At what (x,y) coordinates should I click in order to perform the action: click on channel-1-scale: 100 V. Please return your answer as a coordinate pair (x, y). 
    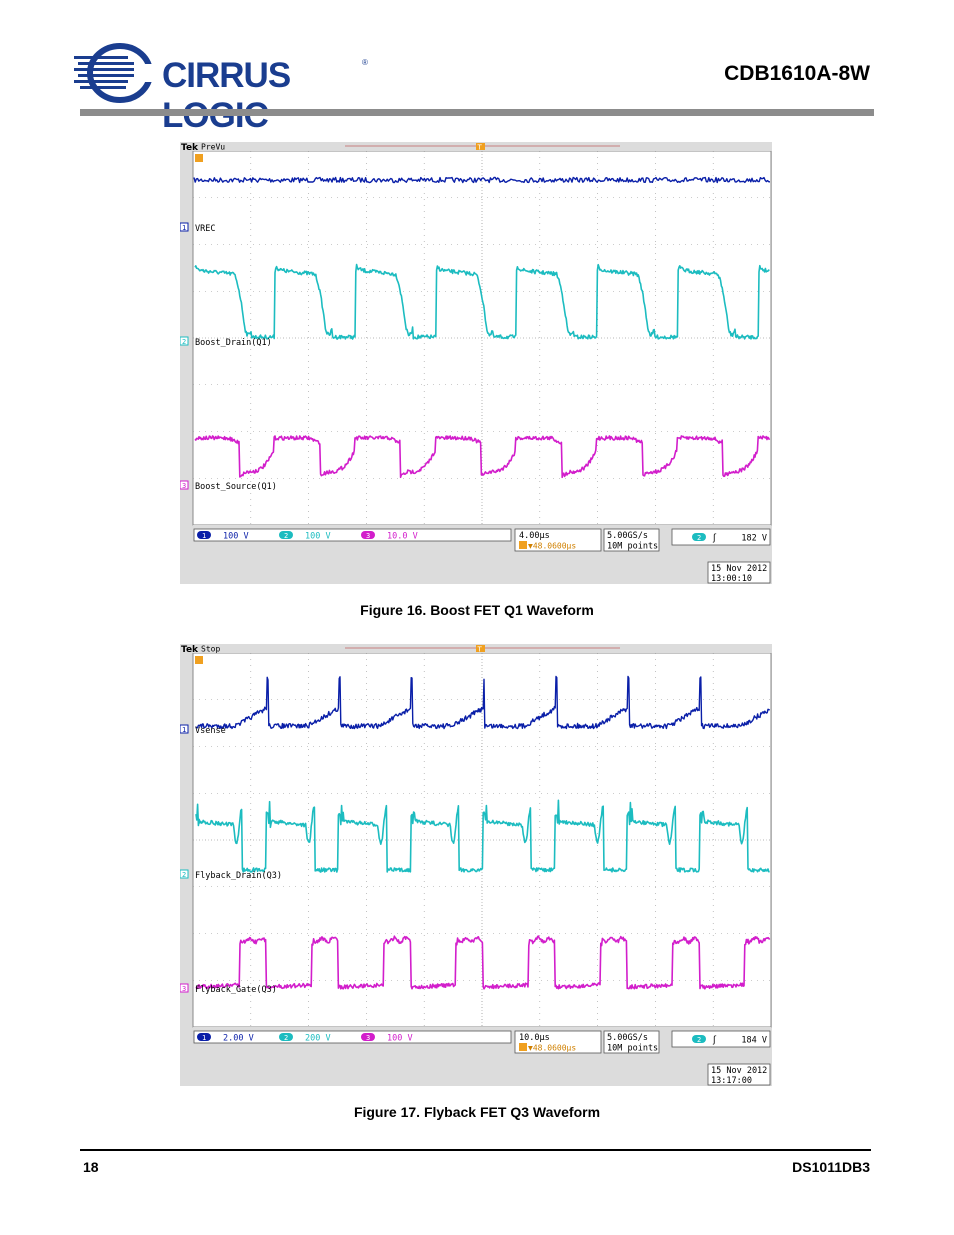
    Looking at the image, I should click on (236, 537).